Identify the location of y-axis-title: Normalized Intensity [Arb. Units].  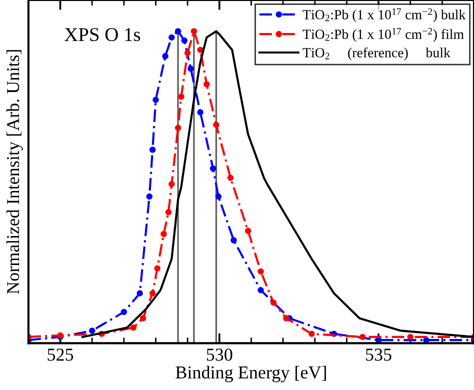
(14, 172).